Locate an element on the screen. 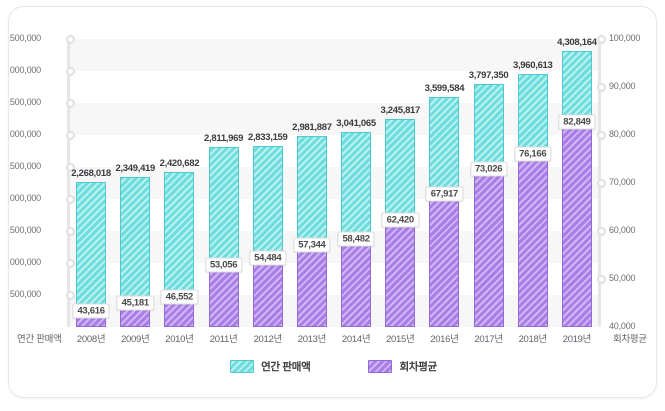 This screenshot has height=411, width=665. bar-value-label-annual-sales: 2,268,018 is located at coordinates (91, 173).